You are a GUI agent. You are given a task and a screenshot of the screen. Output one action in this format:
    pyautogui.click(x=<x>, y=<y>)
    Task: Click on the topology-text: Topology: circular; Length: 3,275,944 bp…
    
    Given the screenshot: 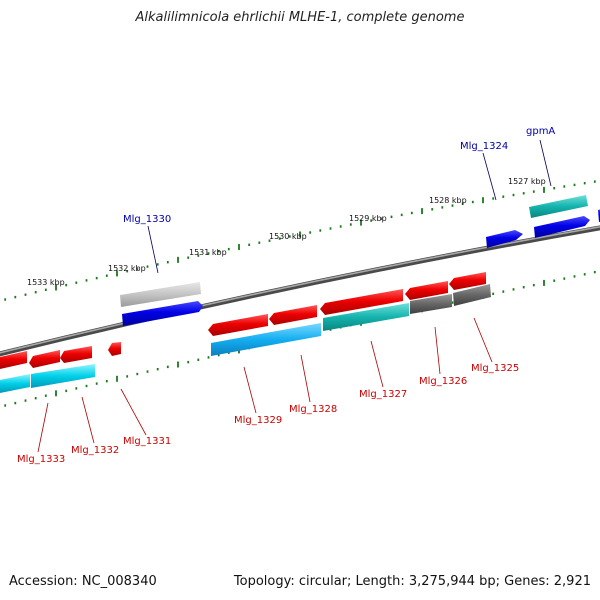 What is the action you would take?
    pyautogui.click(x=412, y=581)
    